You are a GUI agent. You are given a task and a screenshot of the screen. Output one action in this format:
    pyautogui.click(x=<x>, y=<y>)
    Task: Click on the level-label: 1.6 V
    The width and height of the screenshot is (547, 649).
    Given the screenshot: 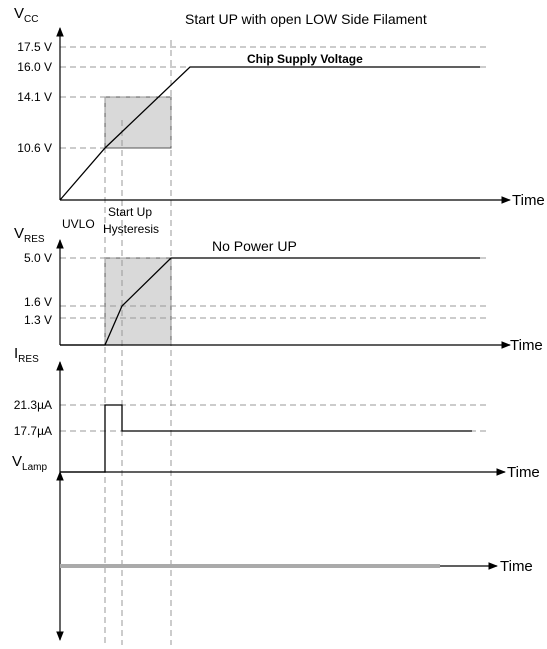 What is the action you would take?
    pyautogui.click(x=38, y=302)
    